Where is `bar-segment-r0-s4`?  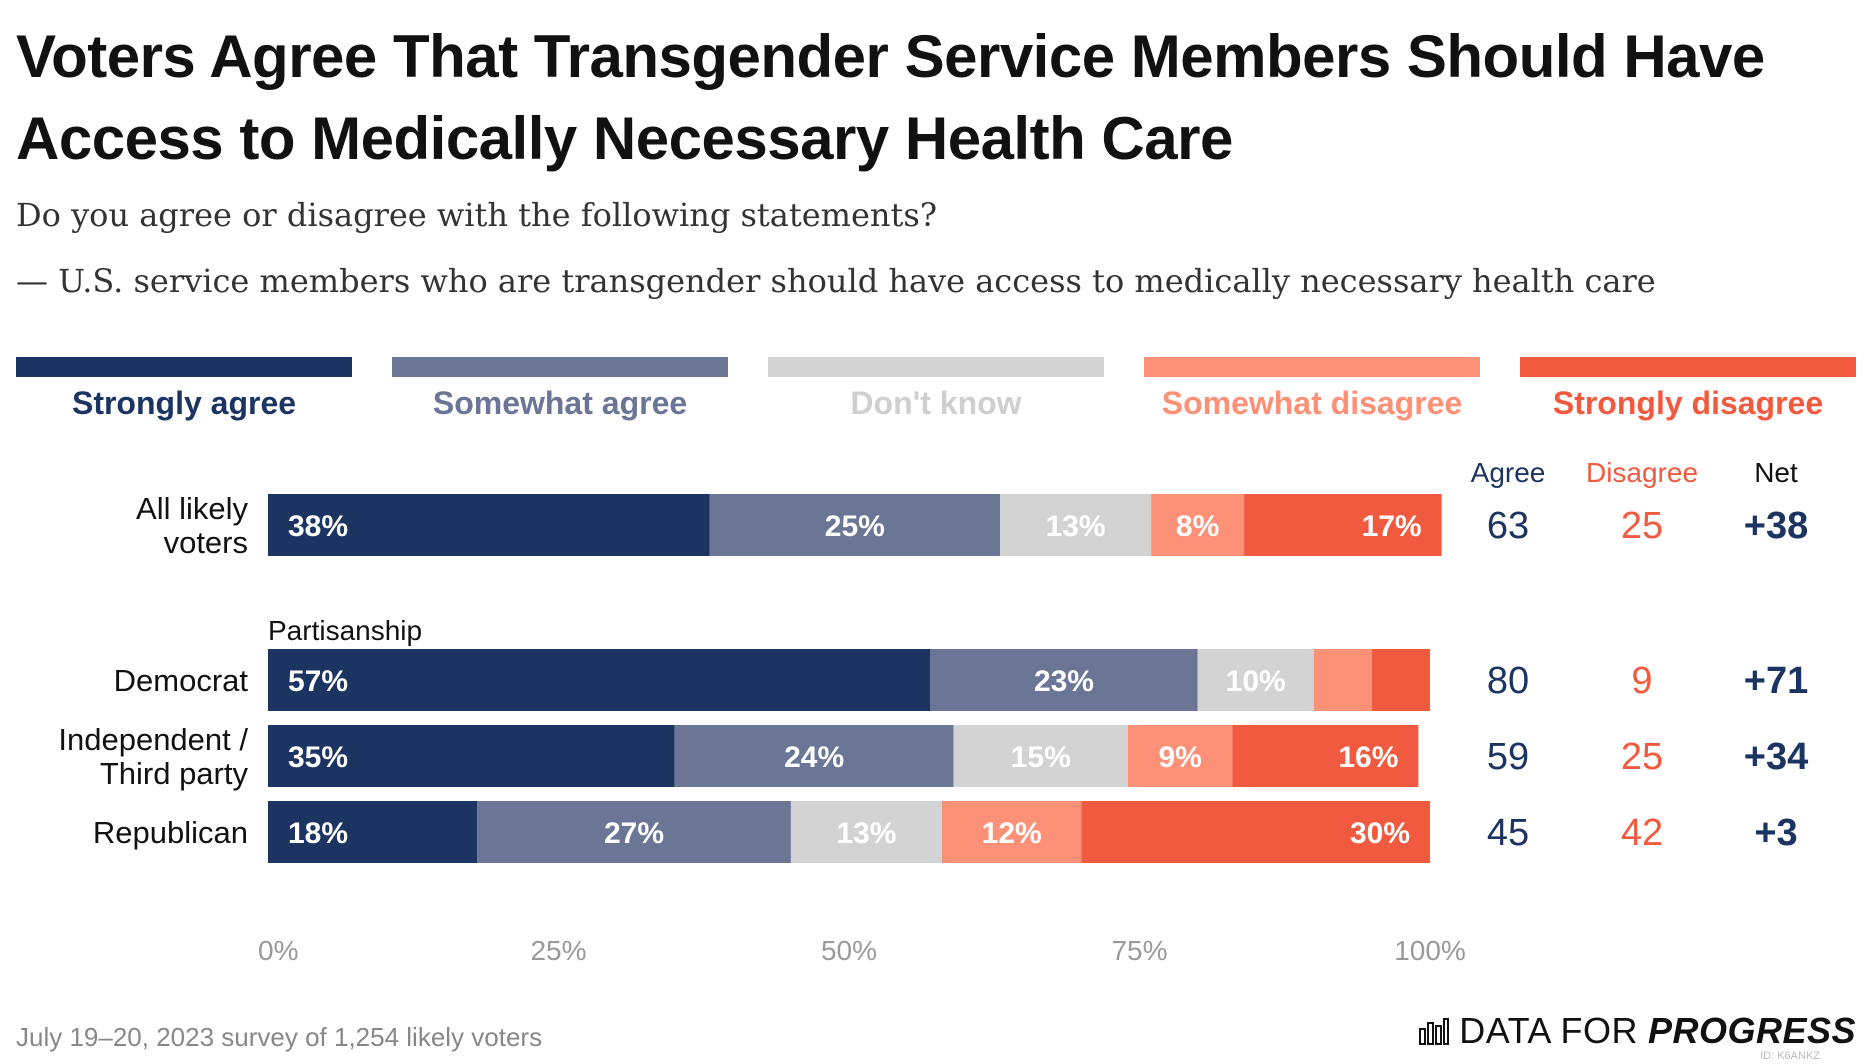
bar-segment-r0-s4 is located at coordinates (1343, 525).